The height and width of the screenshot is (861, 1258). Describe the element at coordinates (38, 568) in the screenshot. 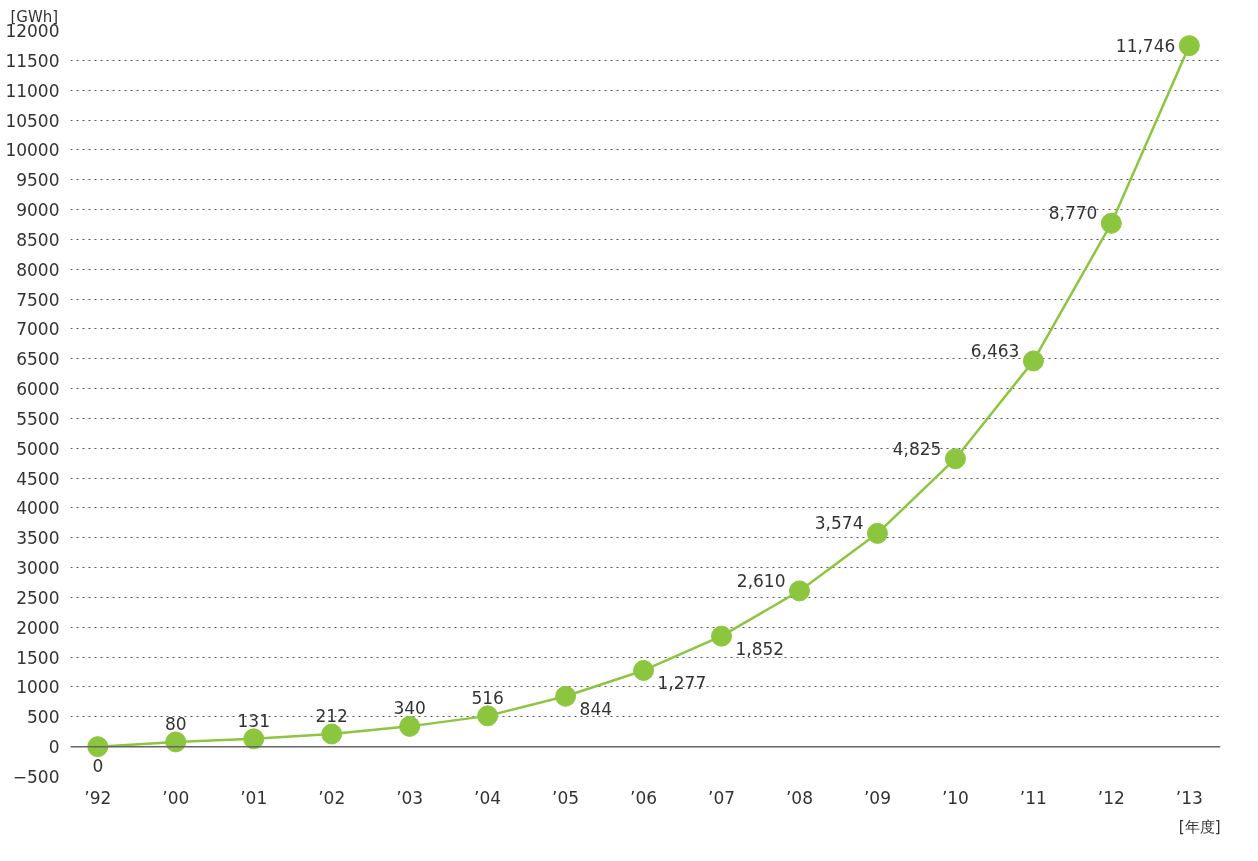

I see `y-tick-label: 3000` at that location.